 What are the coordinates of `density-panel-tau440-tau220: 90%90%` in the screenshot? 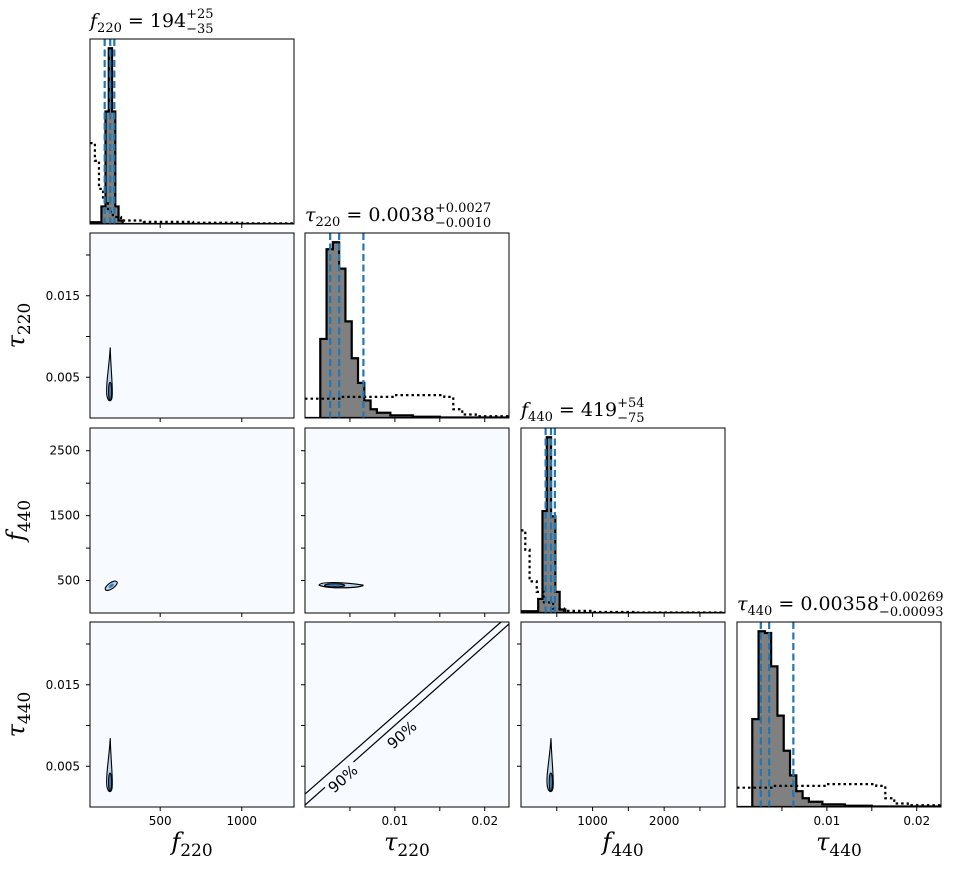 It's located at (407, 714).